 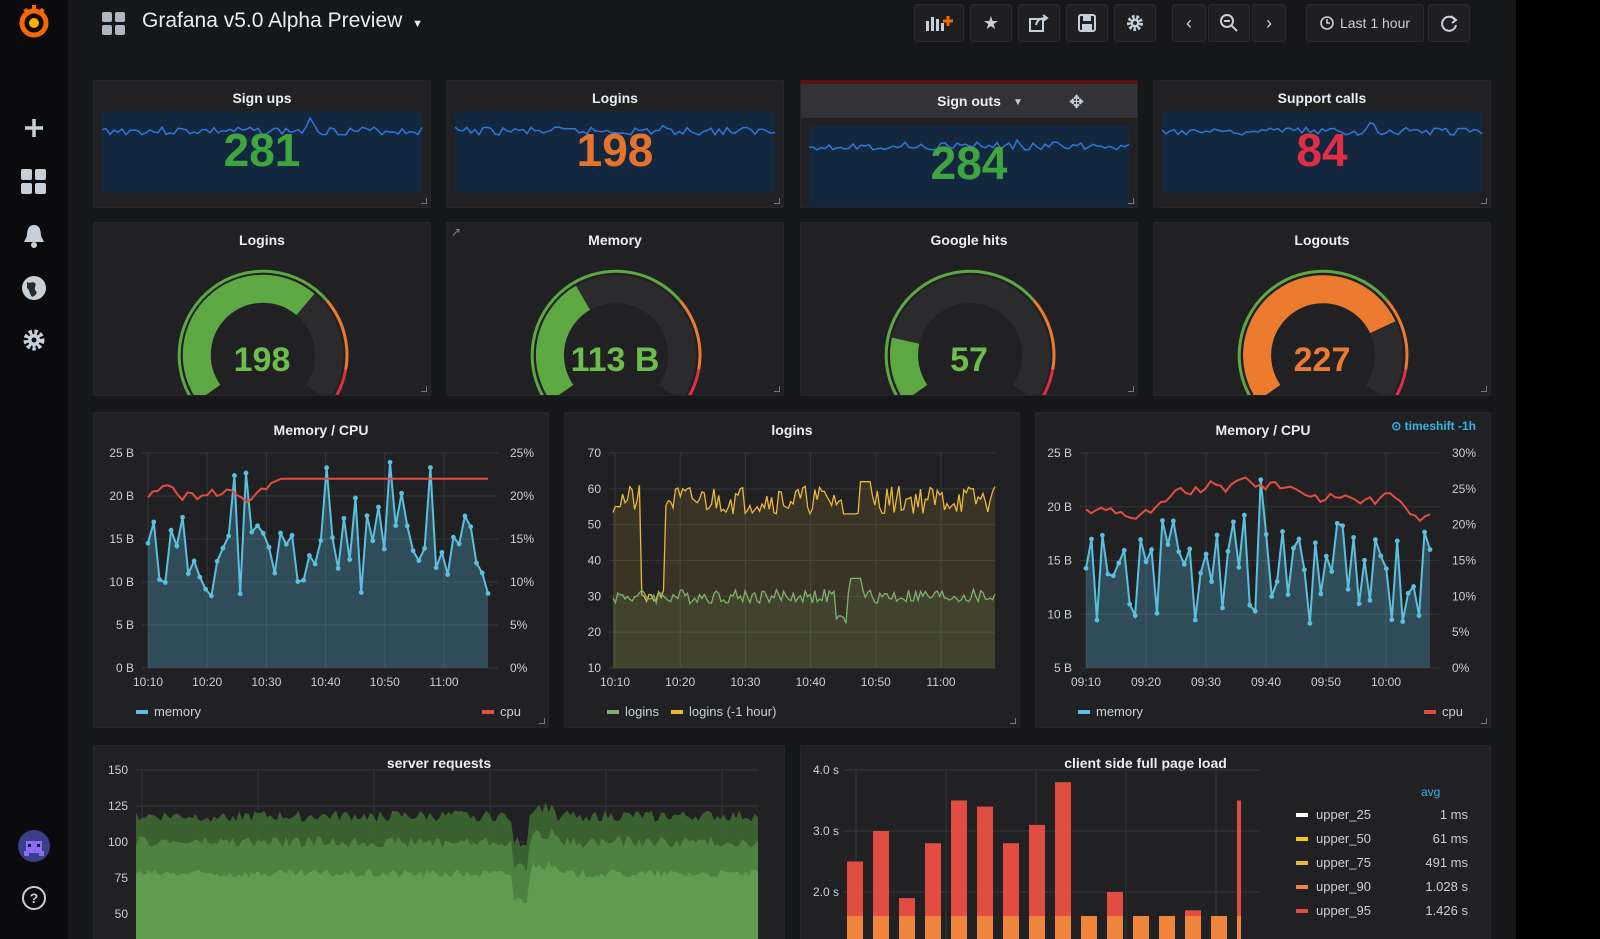 What do you see at coordinates (1039, 23) in the screenshot?
I see `share-button` at bounding box center [1039, 23].